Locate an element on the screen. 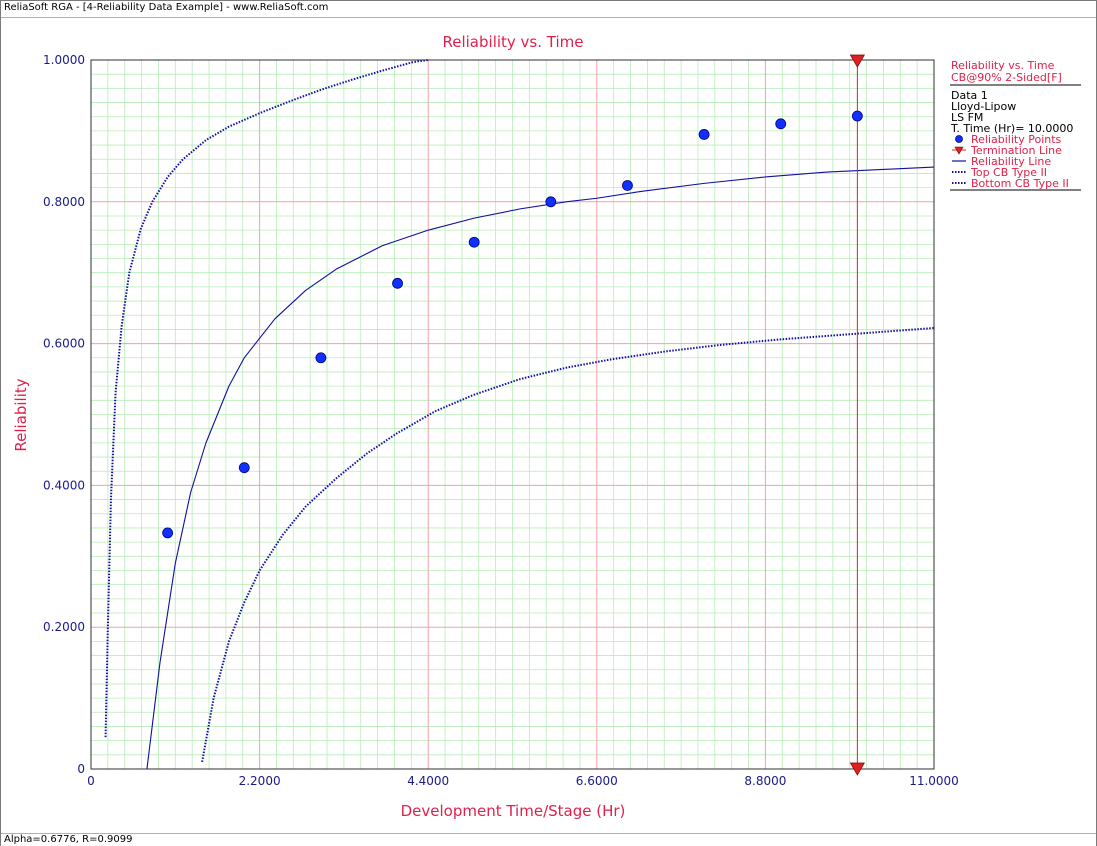 The height and width of the screenshot is (846, 1097). x-tick-label: 0 is located at coordinates (91, 781).